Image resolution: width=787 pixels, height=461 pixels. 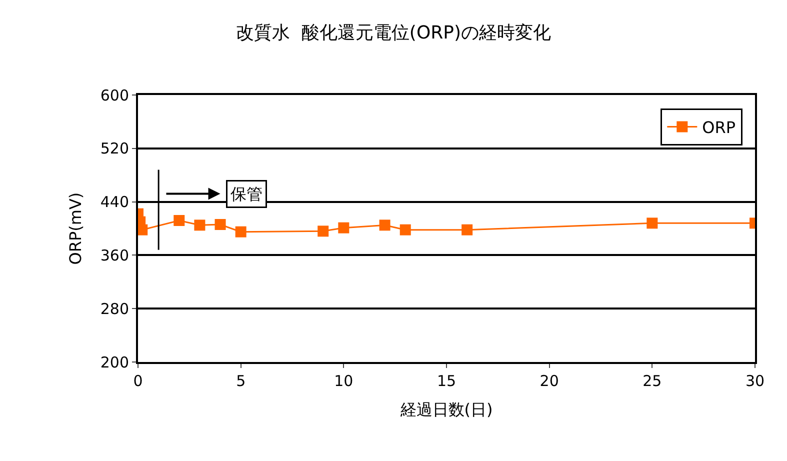 I want to click on y-tick-label: 440, so click(x=114, y=202).